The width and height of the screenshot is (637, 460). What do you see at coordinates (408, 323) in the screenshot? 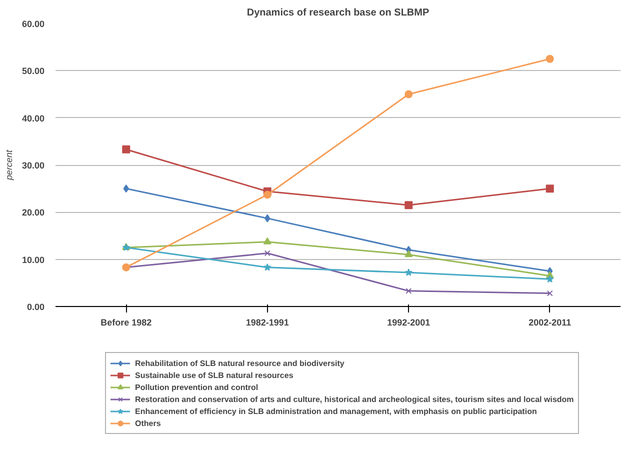
I see `x-tick-label: 1992-2001` at bounding box center [408, 323].